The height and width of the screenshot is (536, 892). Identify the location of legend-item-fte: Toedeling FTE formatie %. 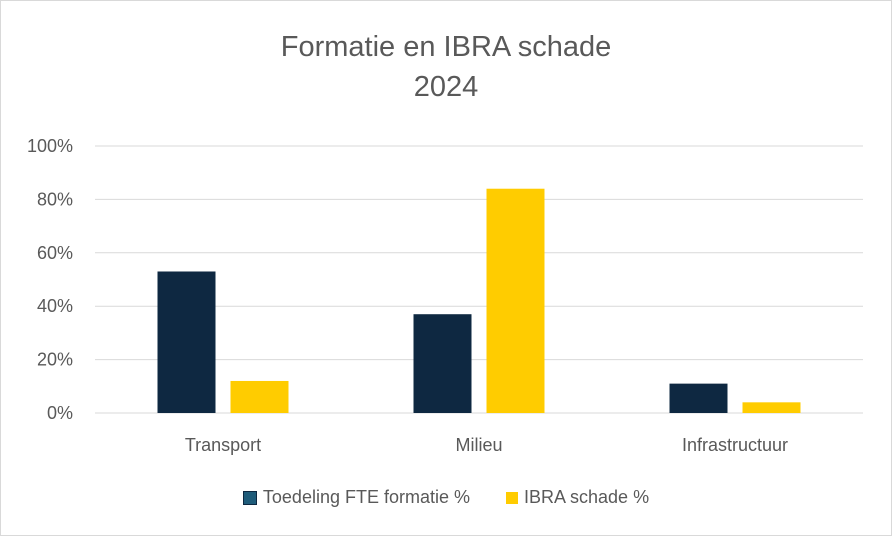
(356, 497).